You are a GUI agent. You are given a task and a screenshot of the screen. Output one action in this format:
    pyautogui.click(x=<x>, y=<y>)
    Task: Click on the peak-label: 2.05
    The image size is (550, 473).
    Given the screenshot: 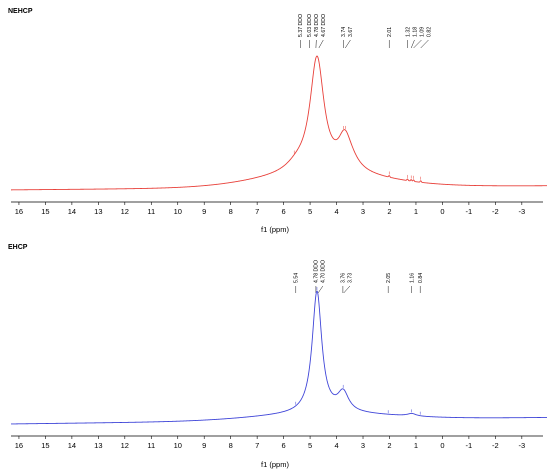 What is the action you would take?
    pyautogui.click(x=389, y=283)
    